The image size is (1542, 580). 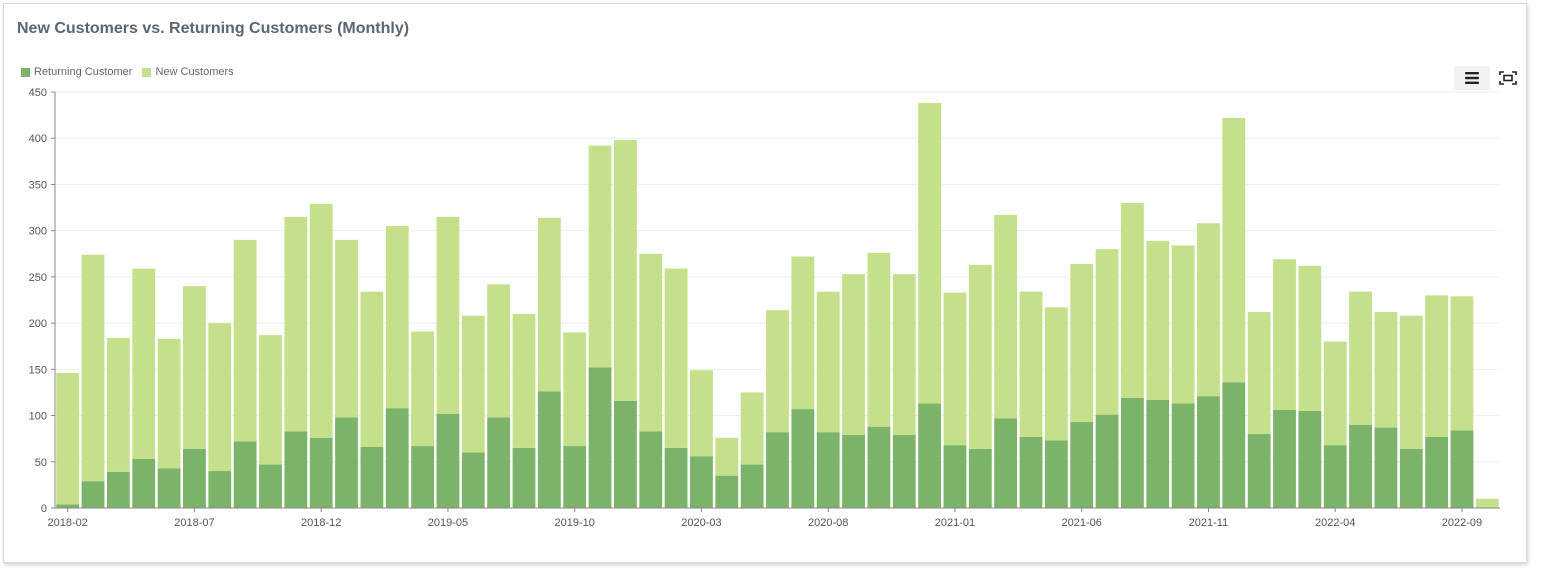 What do you see at coordinates (1508, 78) in the screenshot?
I see `fullscreen-button` at bounding box center [1508, 78].